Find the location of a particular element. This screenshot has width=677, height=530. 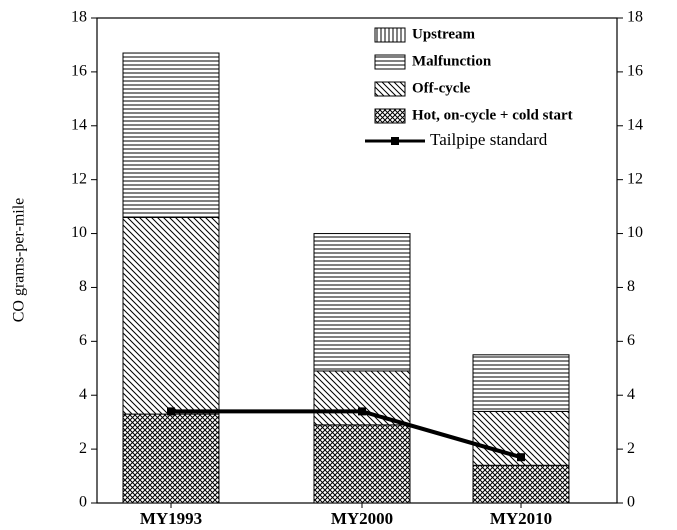

x-tick-label: MY2000 is located at coordinates (362, 518).